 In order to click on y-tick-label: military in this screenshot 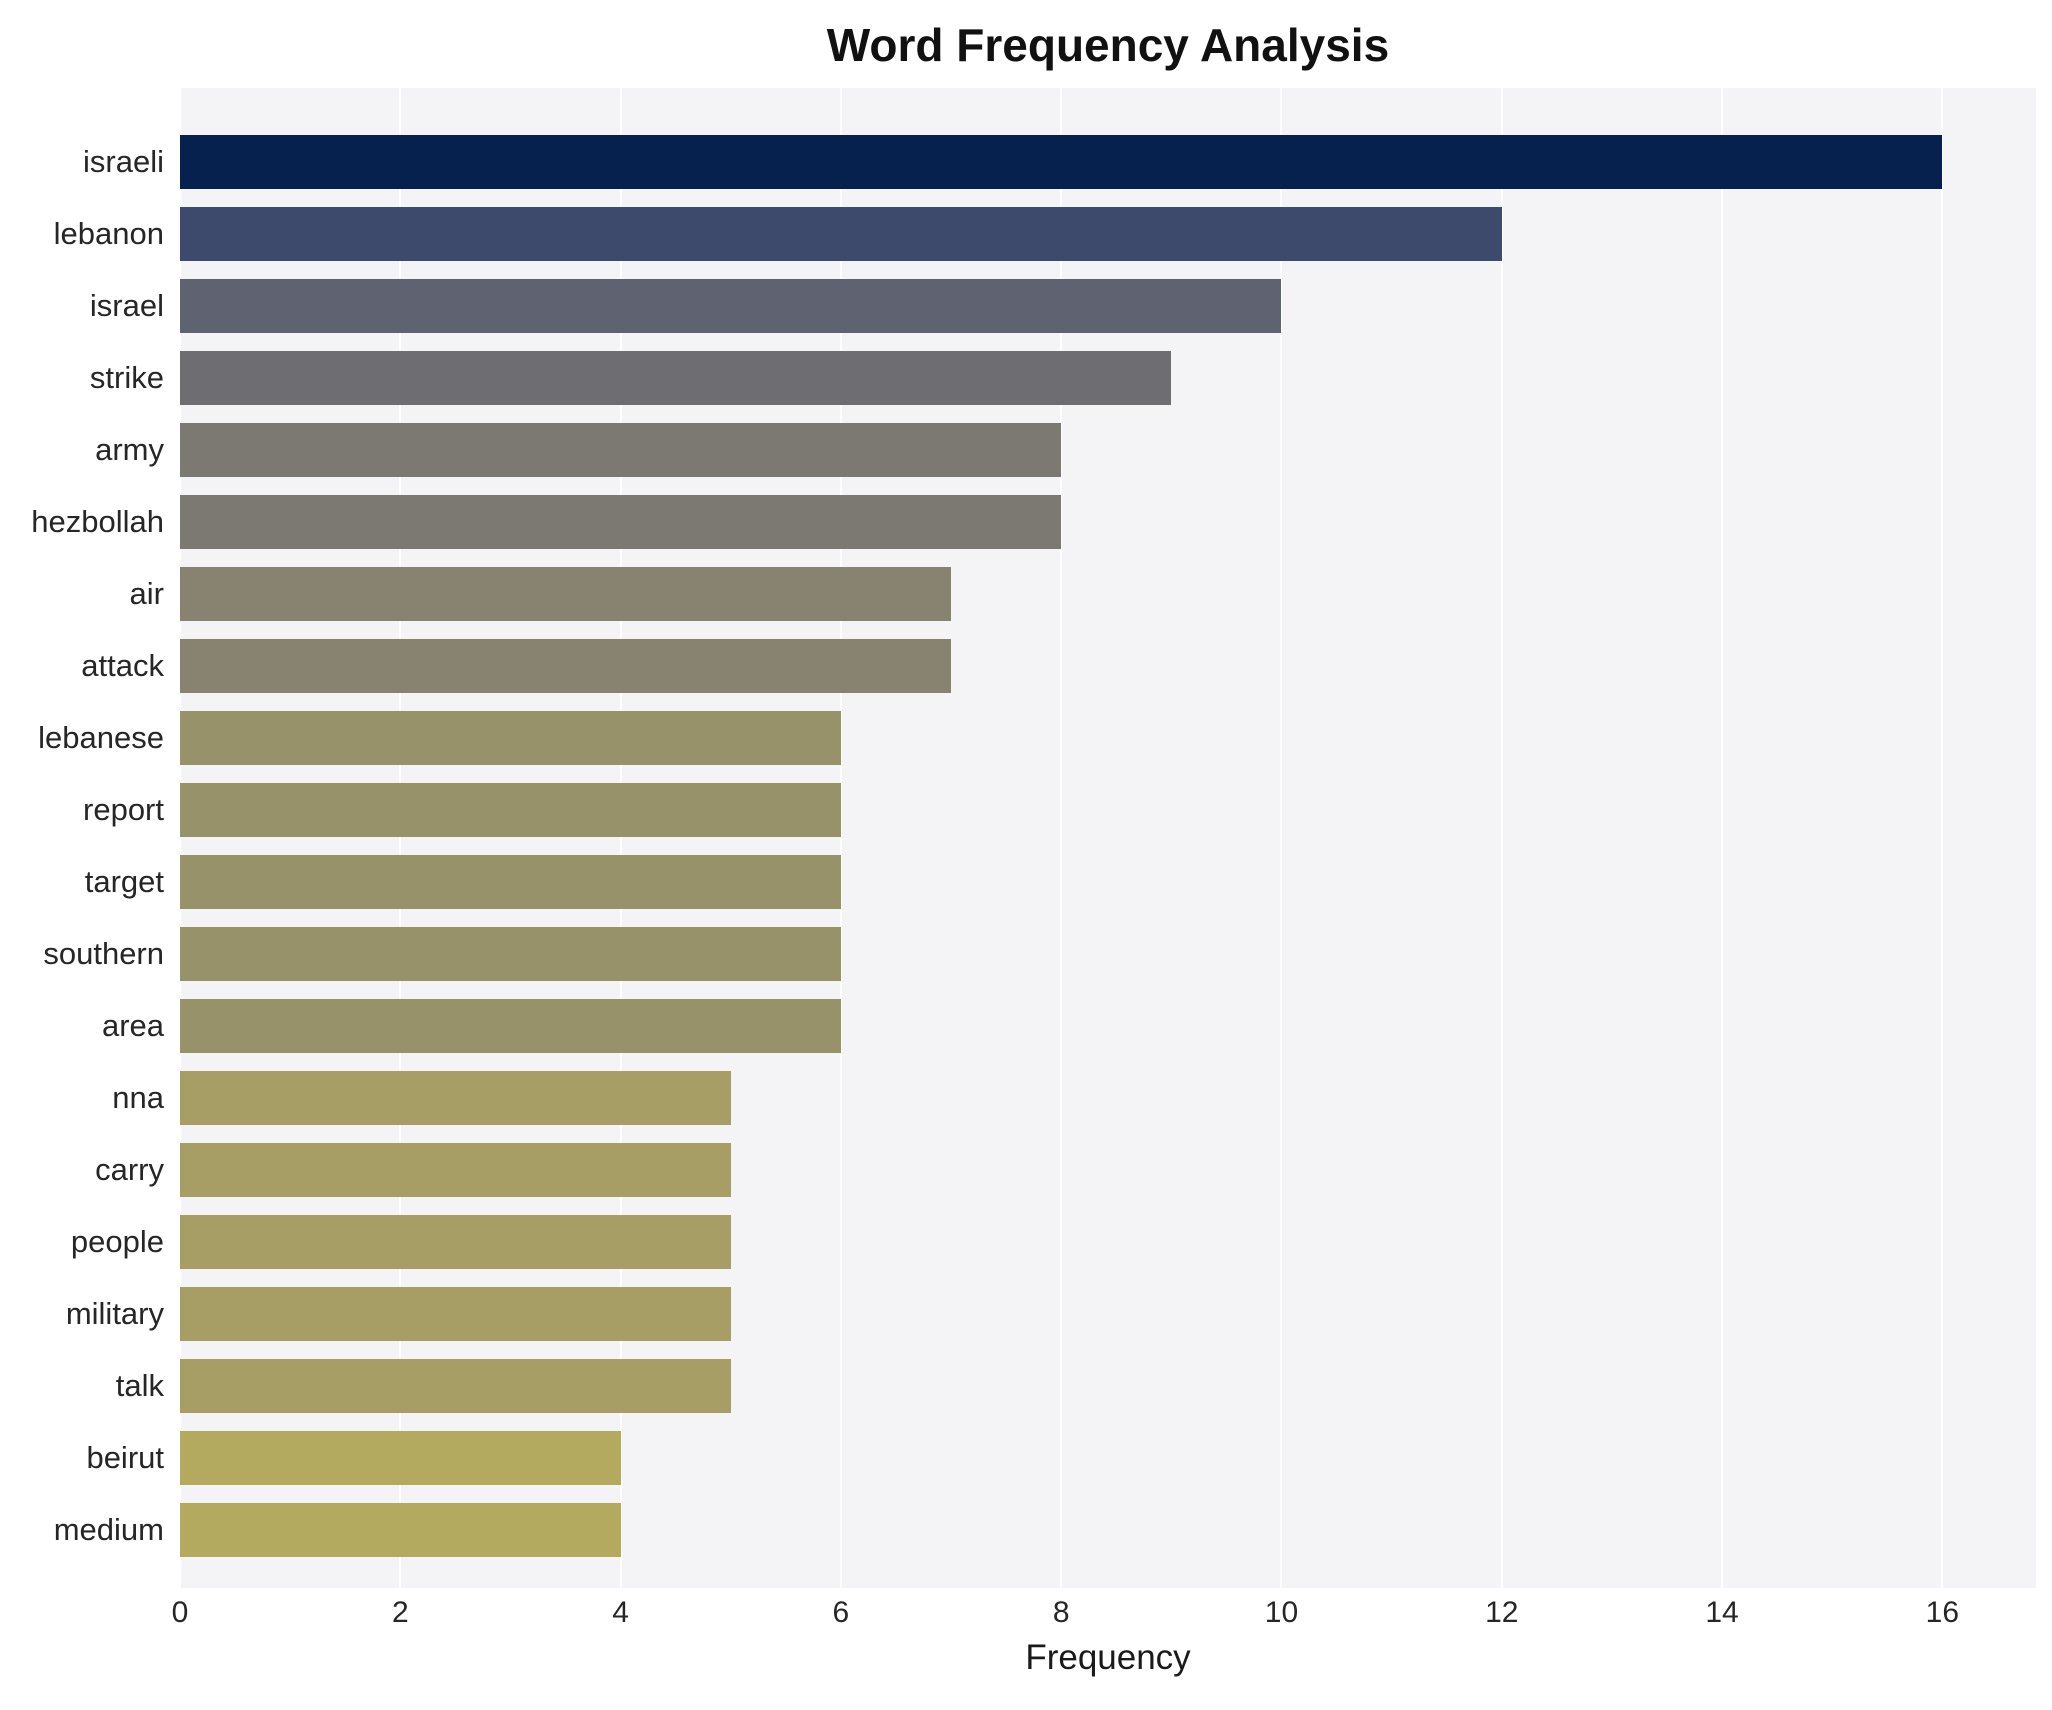, I will do `click(114, 1313)`.